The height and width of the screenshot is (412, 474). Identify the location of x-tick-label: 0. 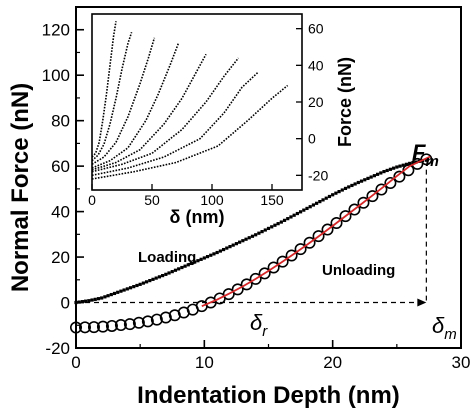
(75, 362).